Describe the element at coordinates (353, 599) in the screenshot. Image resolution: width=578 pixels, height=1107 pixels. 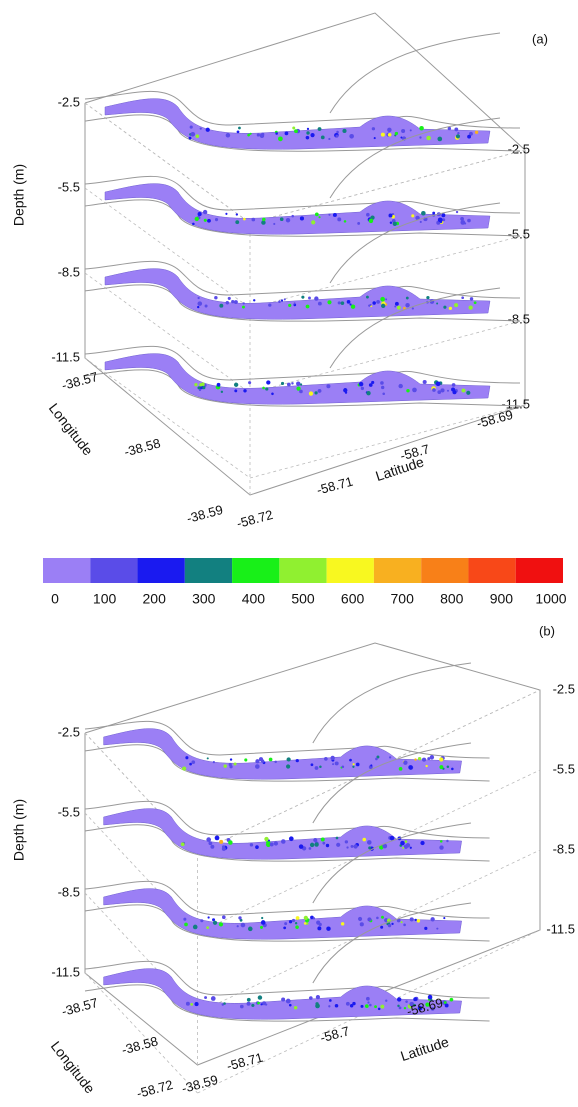
I see `colorbar-tick-label: 600` at that location.